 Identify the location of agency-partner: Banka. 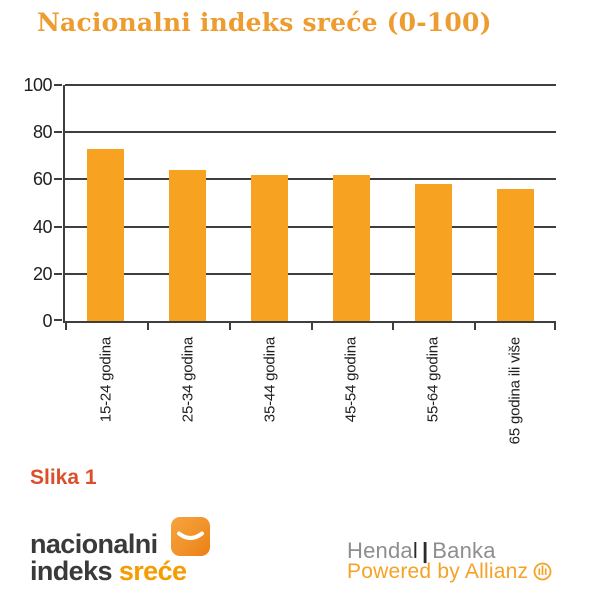
(464, 550).